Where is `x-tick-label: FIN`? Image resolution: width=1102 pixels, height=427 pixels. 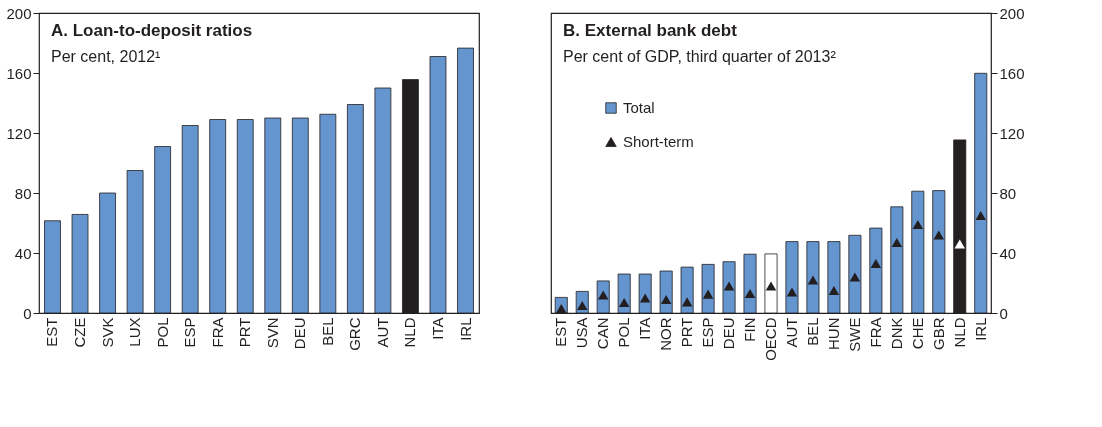 x-tick-label: FIN is located at coordinates (750, 329).